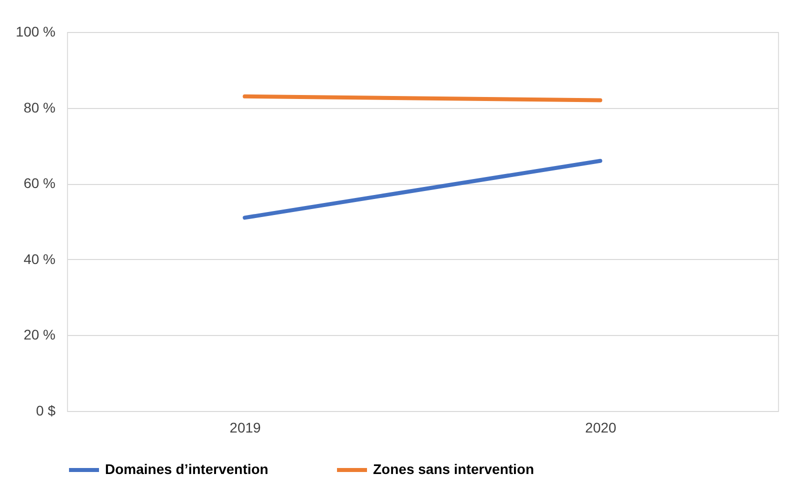  Describe the element at coordinates (453, 469) in the screenshot. I see `legend-label: Zones sans intervention` at that location.